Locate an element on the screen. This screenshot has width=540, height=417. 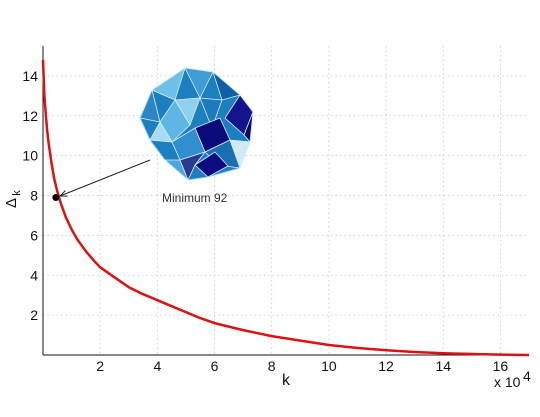
y-tick-label: 12 is located at coordinates (30, 116).